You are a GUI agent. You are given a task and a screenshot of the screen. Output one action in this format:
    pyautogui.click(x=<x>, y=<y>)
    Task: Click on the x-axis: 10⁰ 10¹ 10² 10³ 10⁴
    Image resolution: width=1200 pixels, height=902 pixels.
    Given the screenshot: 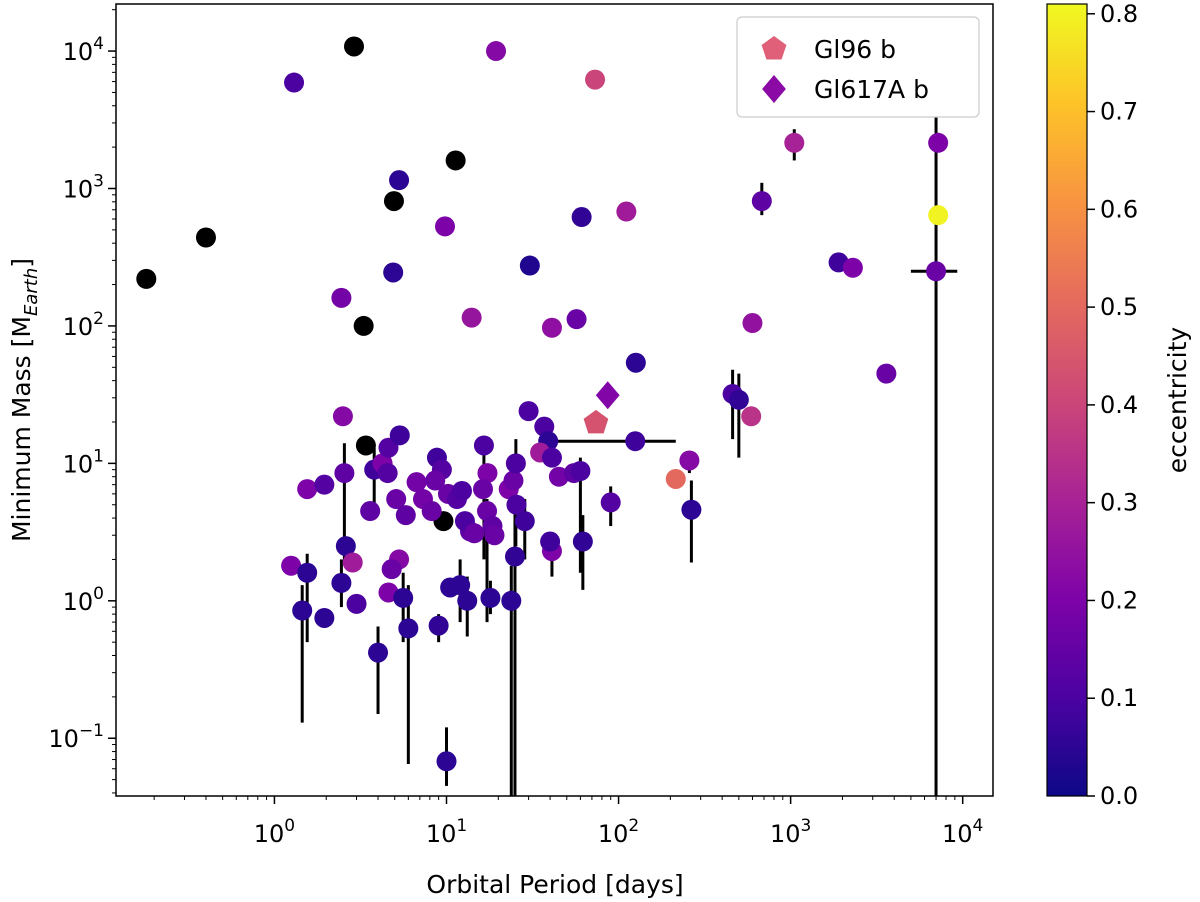 What is the action you would take?
    pyautogui.click(x=568, y=822)
    